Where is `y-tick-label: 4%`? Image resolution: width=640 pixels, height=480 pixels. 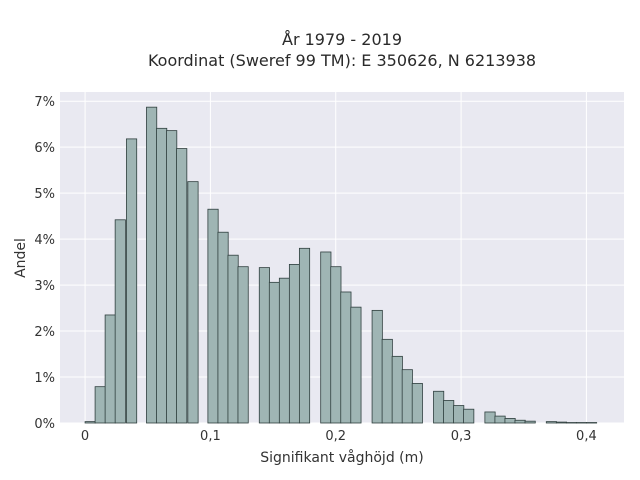
y-tick-label: 4% is located at coordinates (44, 240).